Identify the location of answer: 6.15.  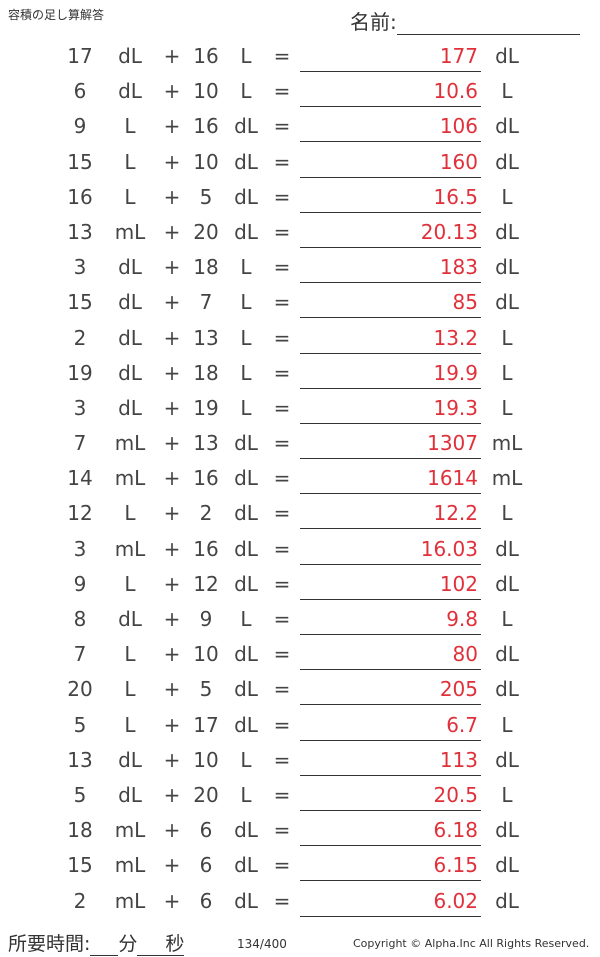
(455, 865).